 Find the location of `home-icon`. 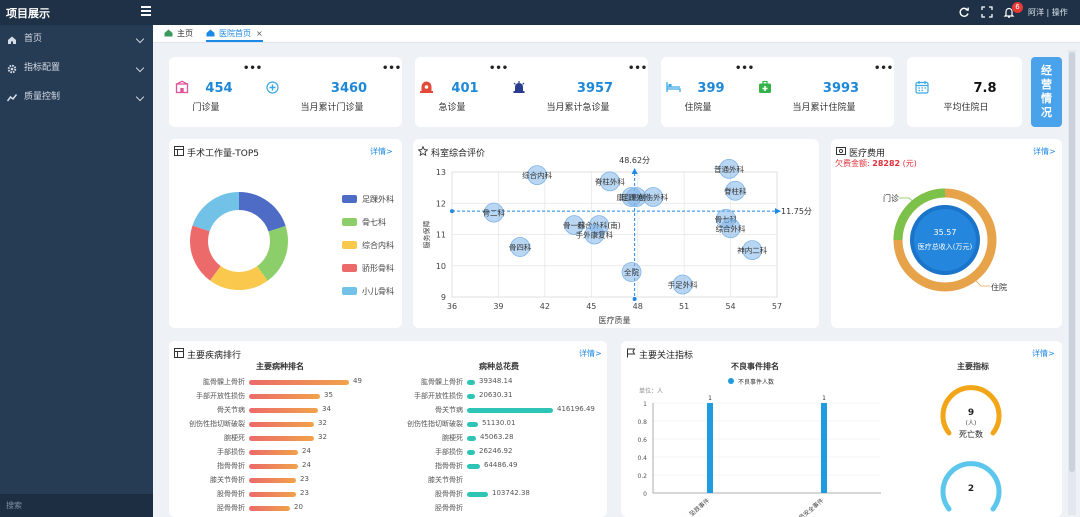

home-icon is located at coordinates (210, 33).